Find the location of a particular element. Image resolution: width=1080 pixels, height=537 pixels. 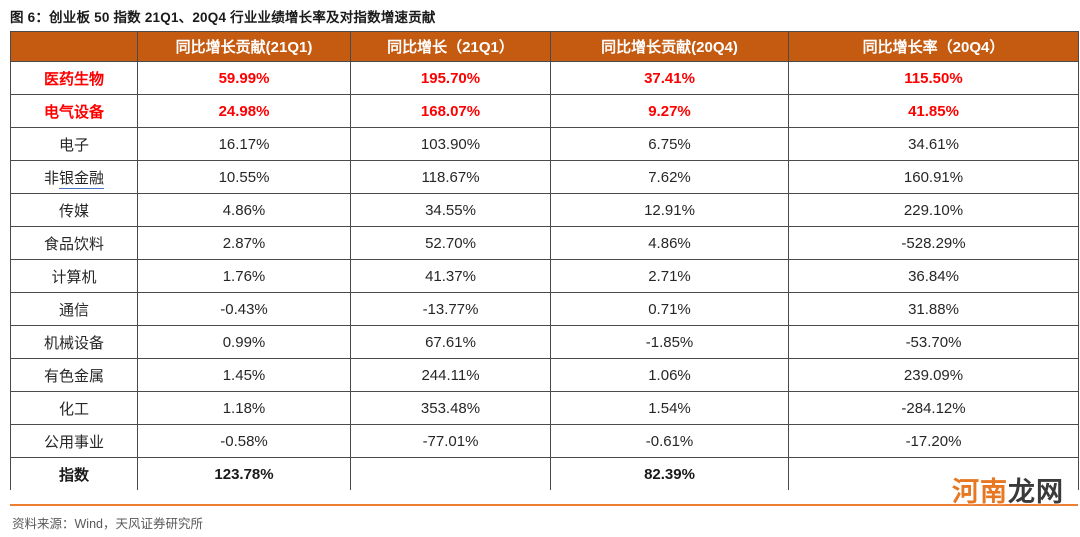

table-row: 食品饮料 2.87% 52.70% 4.86% -528.29% is located at coordinates (544, 243).